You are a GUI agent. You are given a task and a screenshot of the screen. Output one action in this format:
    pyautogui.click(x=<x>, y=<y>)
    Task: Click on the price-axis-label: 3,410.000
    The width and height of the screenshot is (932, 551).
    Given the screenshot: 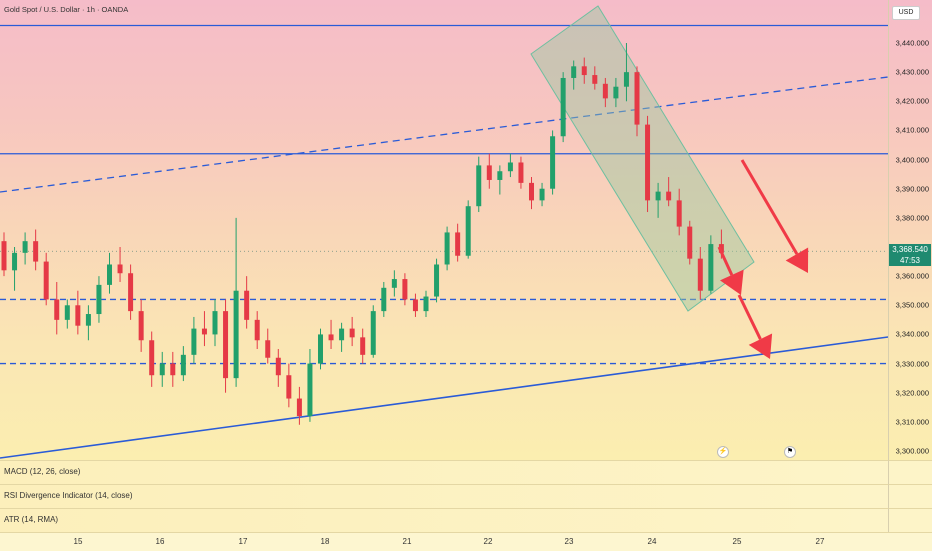 What is the action you would take?
    pyautogui.click(x=912, y=130)
    